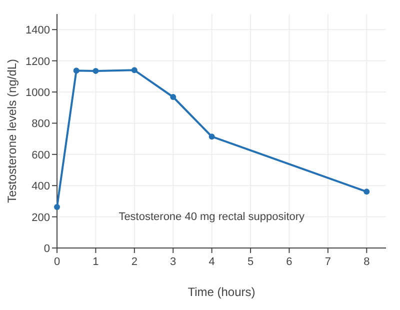 The image size is (400, 310). What do you see at coordinates (41, 218) in the screenshot?
I see `y-tick-label: 200` at bounding box center [41, 218].